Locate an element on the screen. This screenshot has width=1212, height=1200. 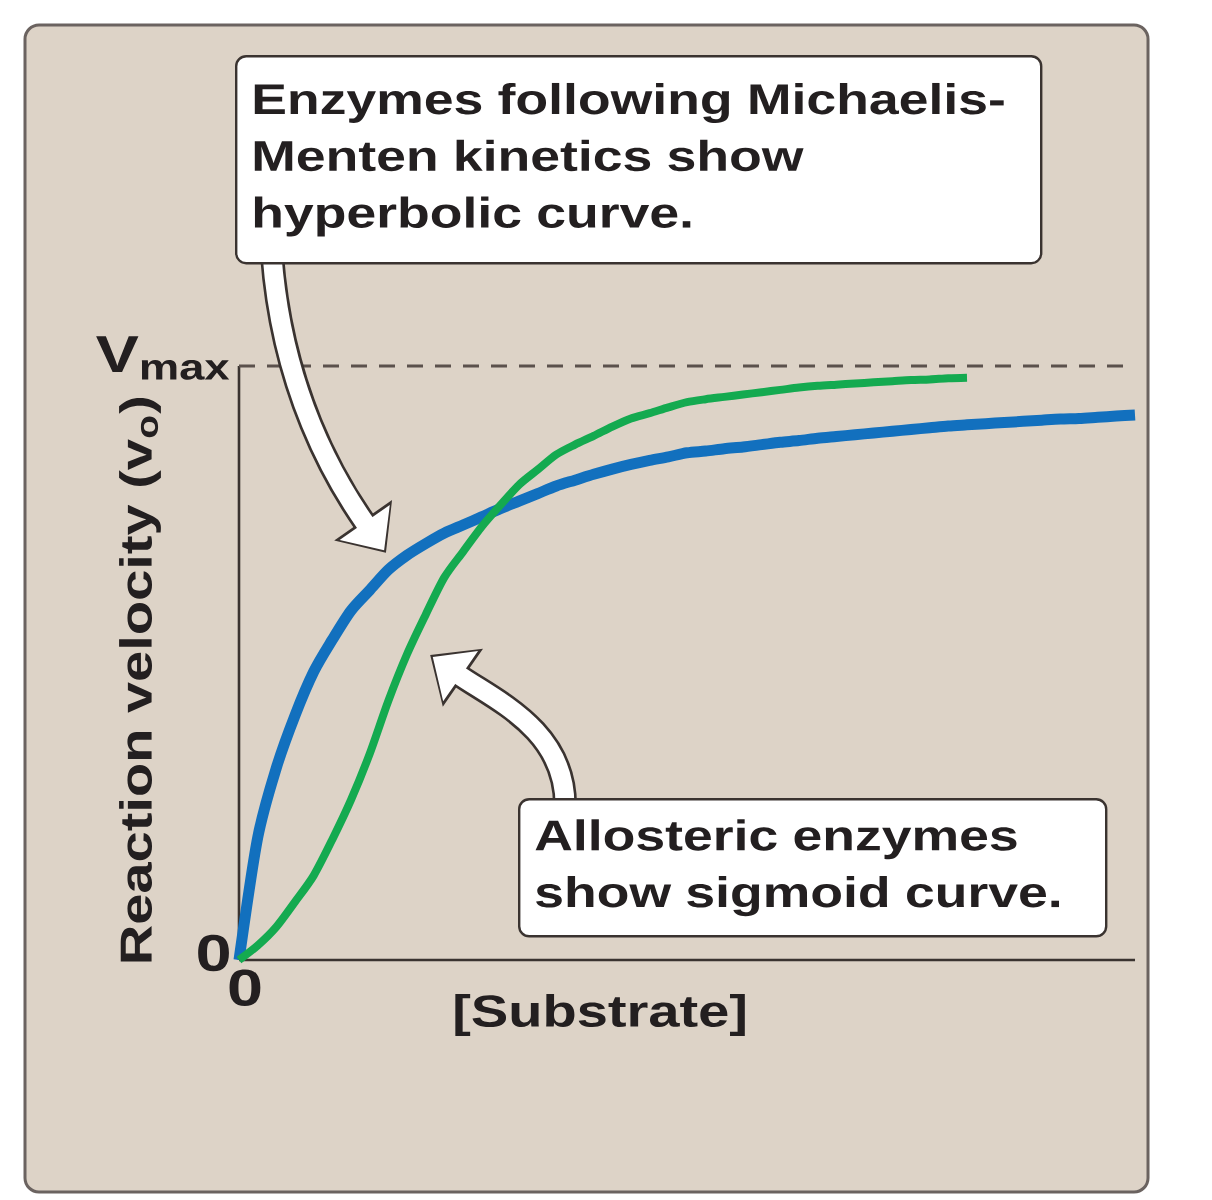
x-axis-title: [Substrate] is located at coordinates (600, 1015).